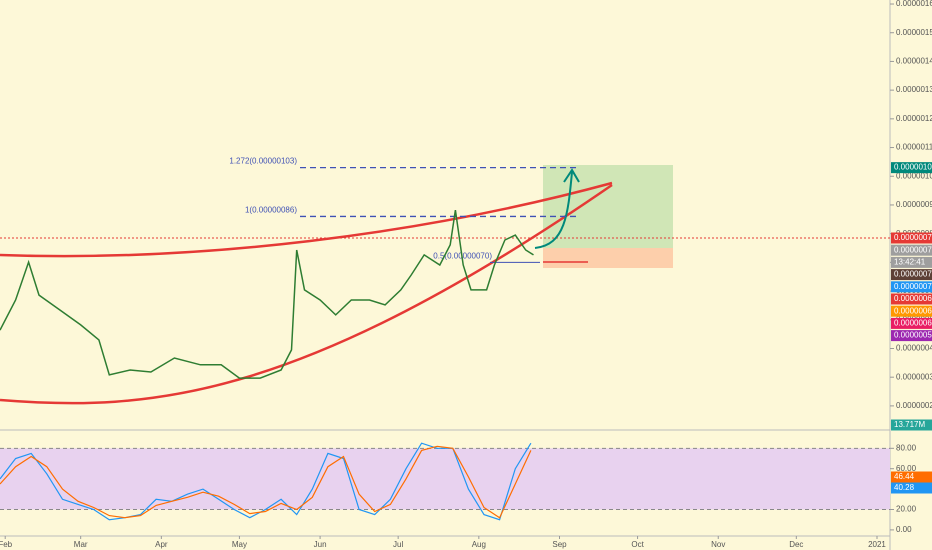 The height and width of the screenshot is (550, 932). Describe the element at coordinates (462, 255) in the screenshot. I see `fib-label: 0.5(0.00000070)` at that location.